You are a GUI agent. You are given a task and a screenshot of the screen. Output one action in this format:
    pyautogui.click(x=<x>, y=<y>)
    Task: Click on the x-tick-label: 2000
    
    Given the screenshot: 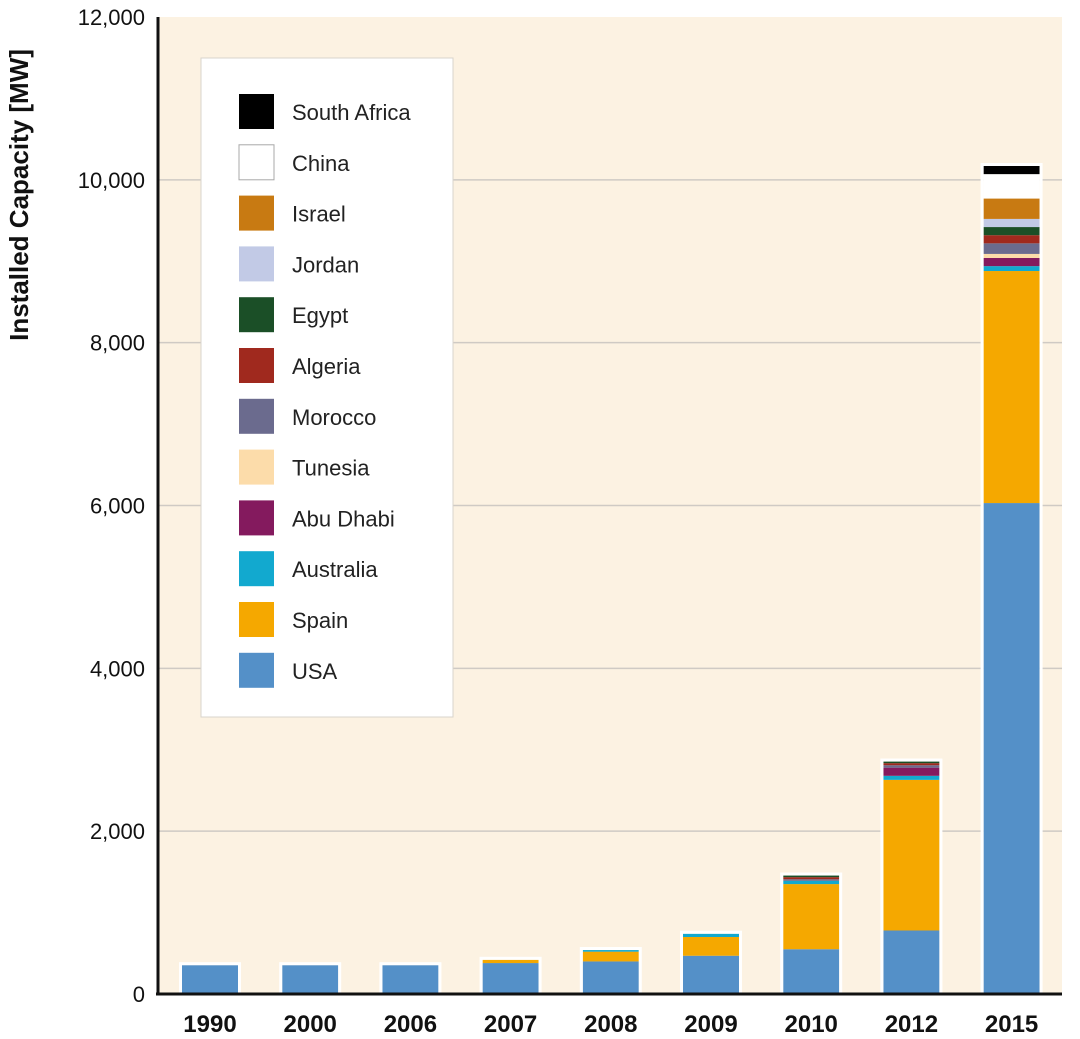 What is the action you would take?
    pyautogui.click(x=310, y=1024)
    